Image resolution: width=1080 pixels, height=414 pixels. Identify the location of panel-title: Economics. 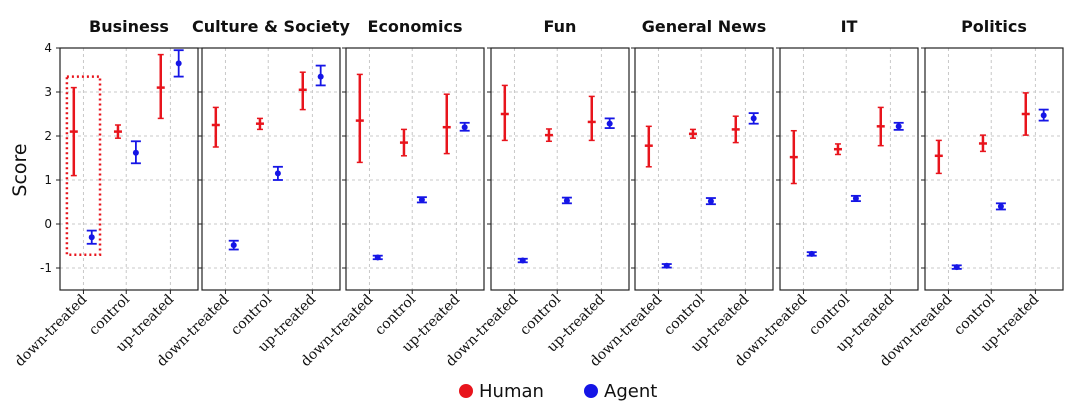
(415, 26).